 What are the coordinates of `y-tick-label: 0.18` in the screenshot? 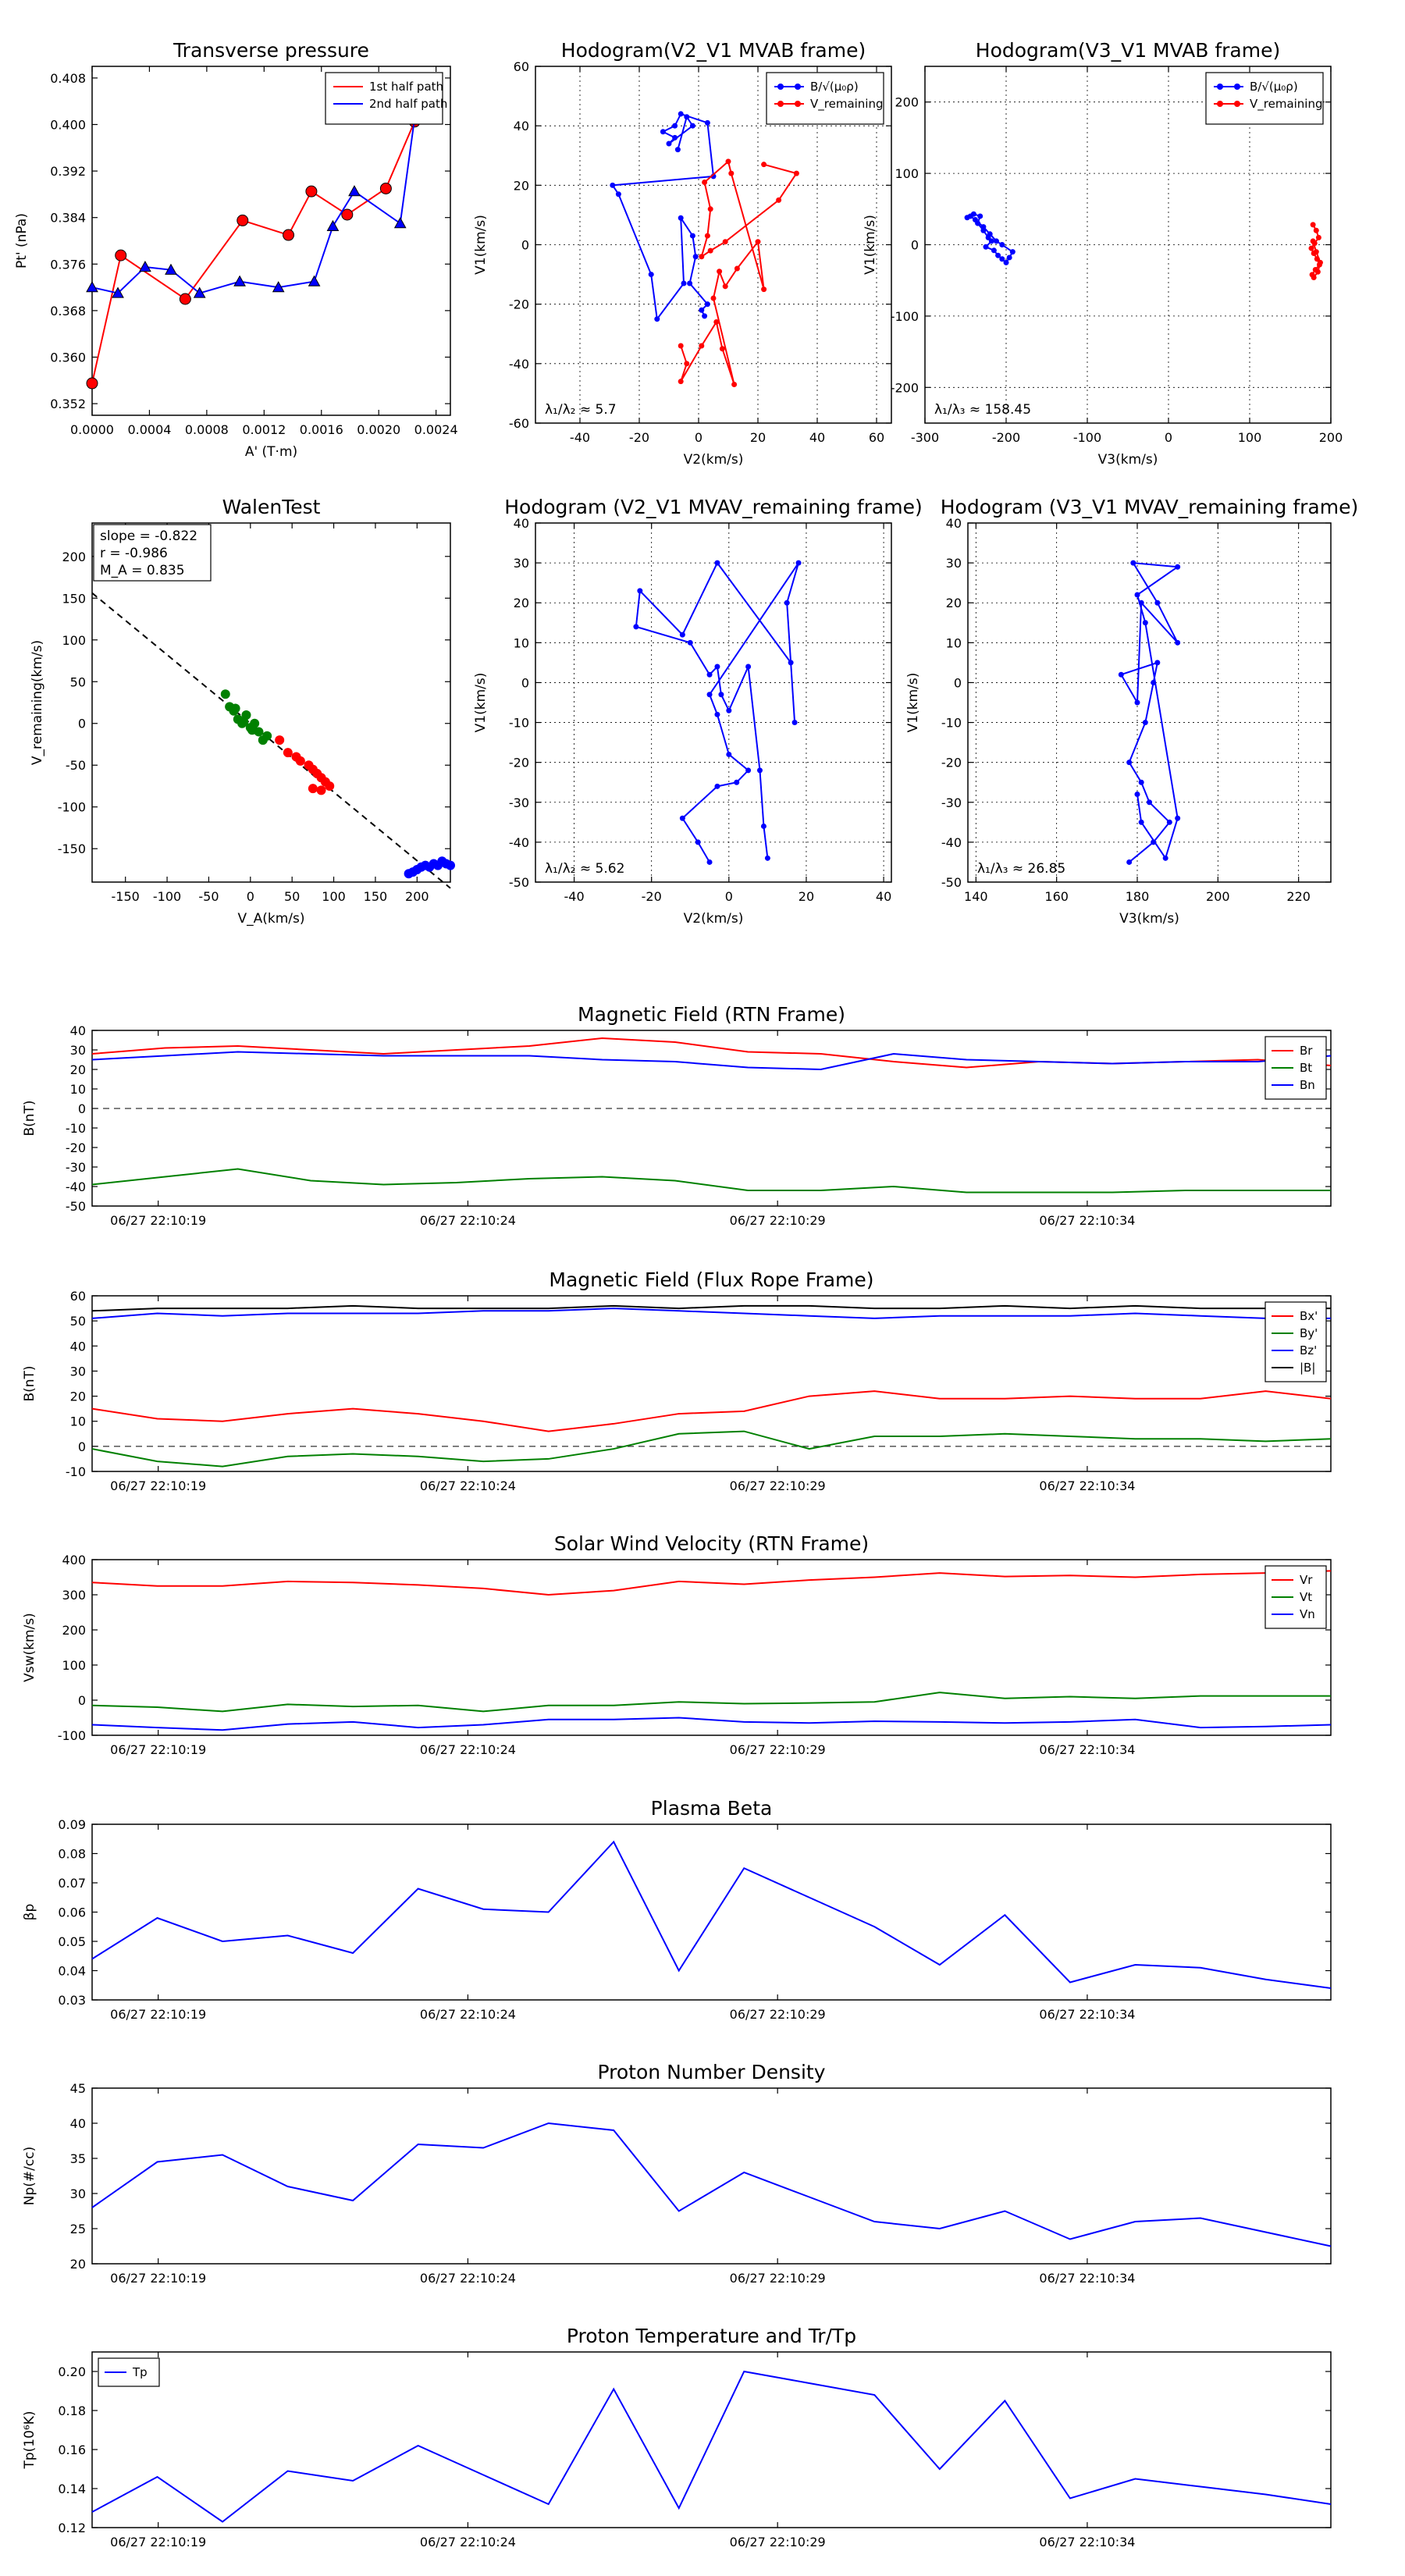 It's located at (72, 2410).